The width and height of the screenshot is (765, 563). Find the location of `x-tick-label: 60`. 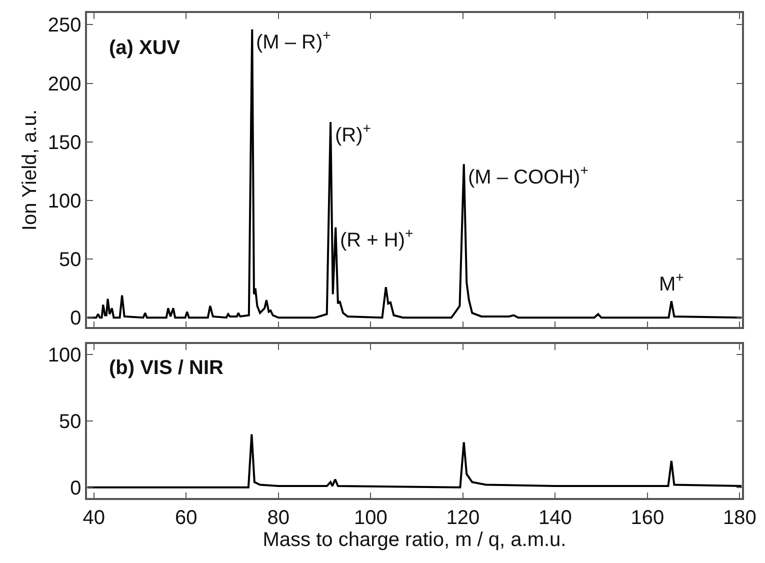

x-tick-label: 60 is located at coordinates (186, 517).